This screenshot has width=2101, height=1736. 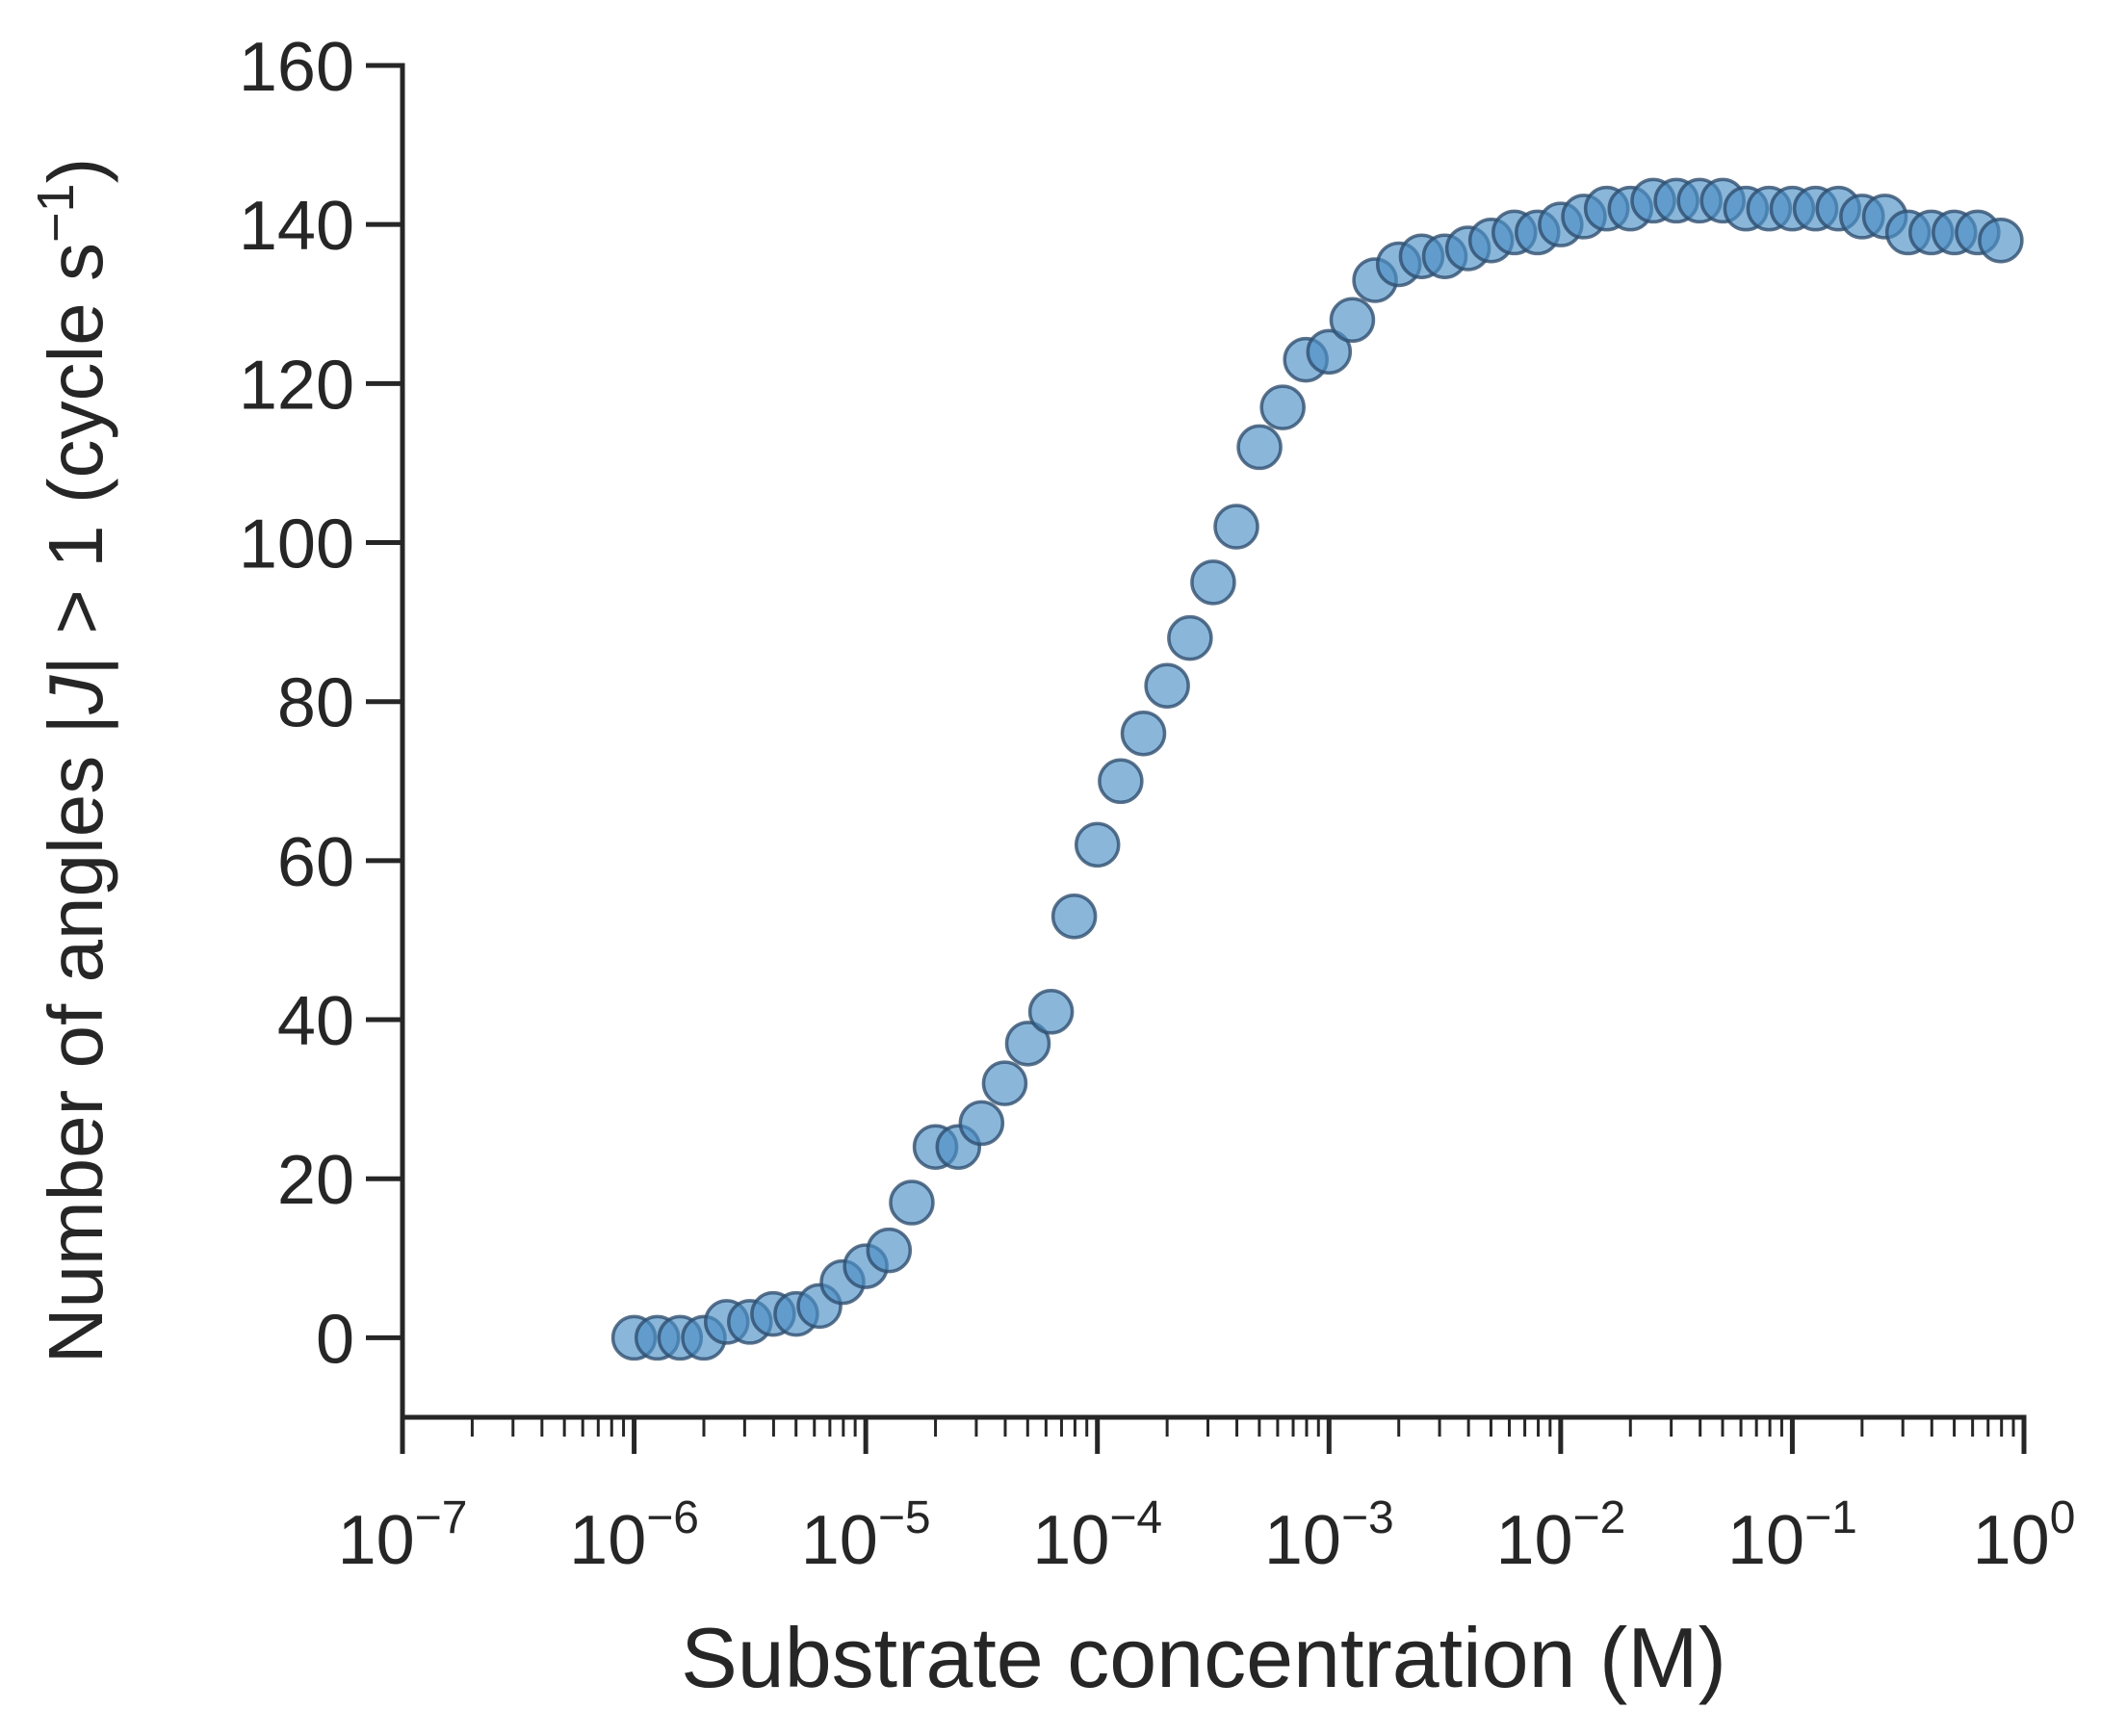 What do you see at coordinates (296, 226) in the screenshot?
I see `y-tick-label: 140` at bounding box center [296, 226].